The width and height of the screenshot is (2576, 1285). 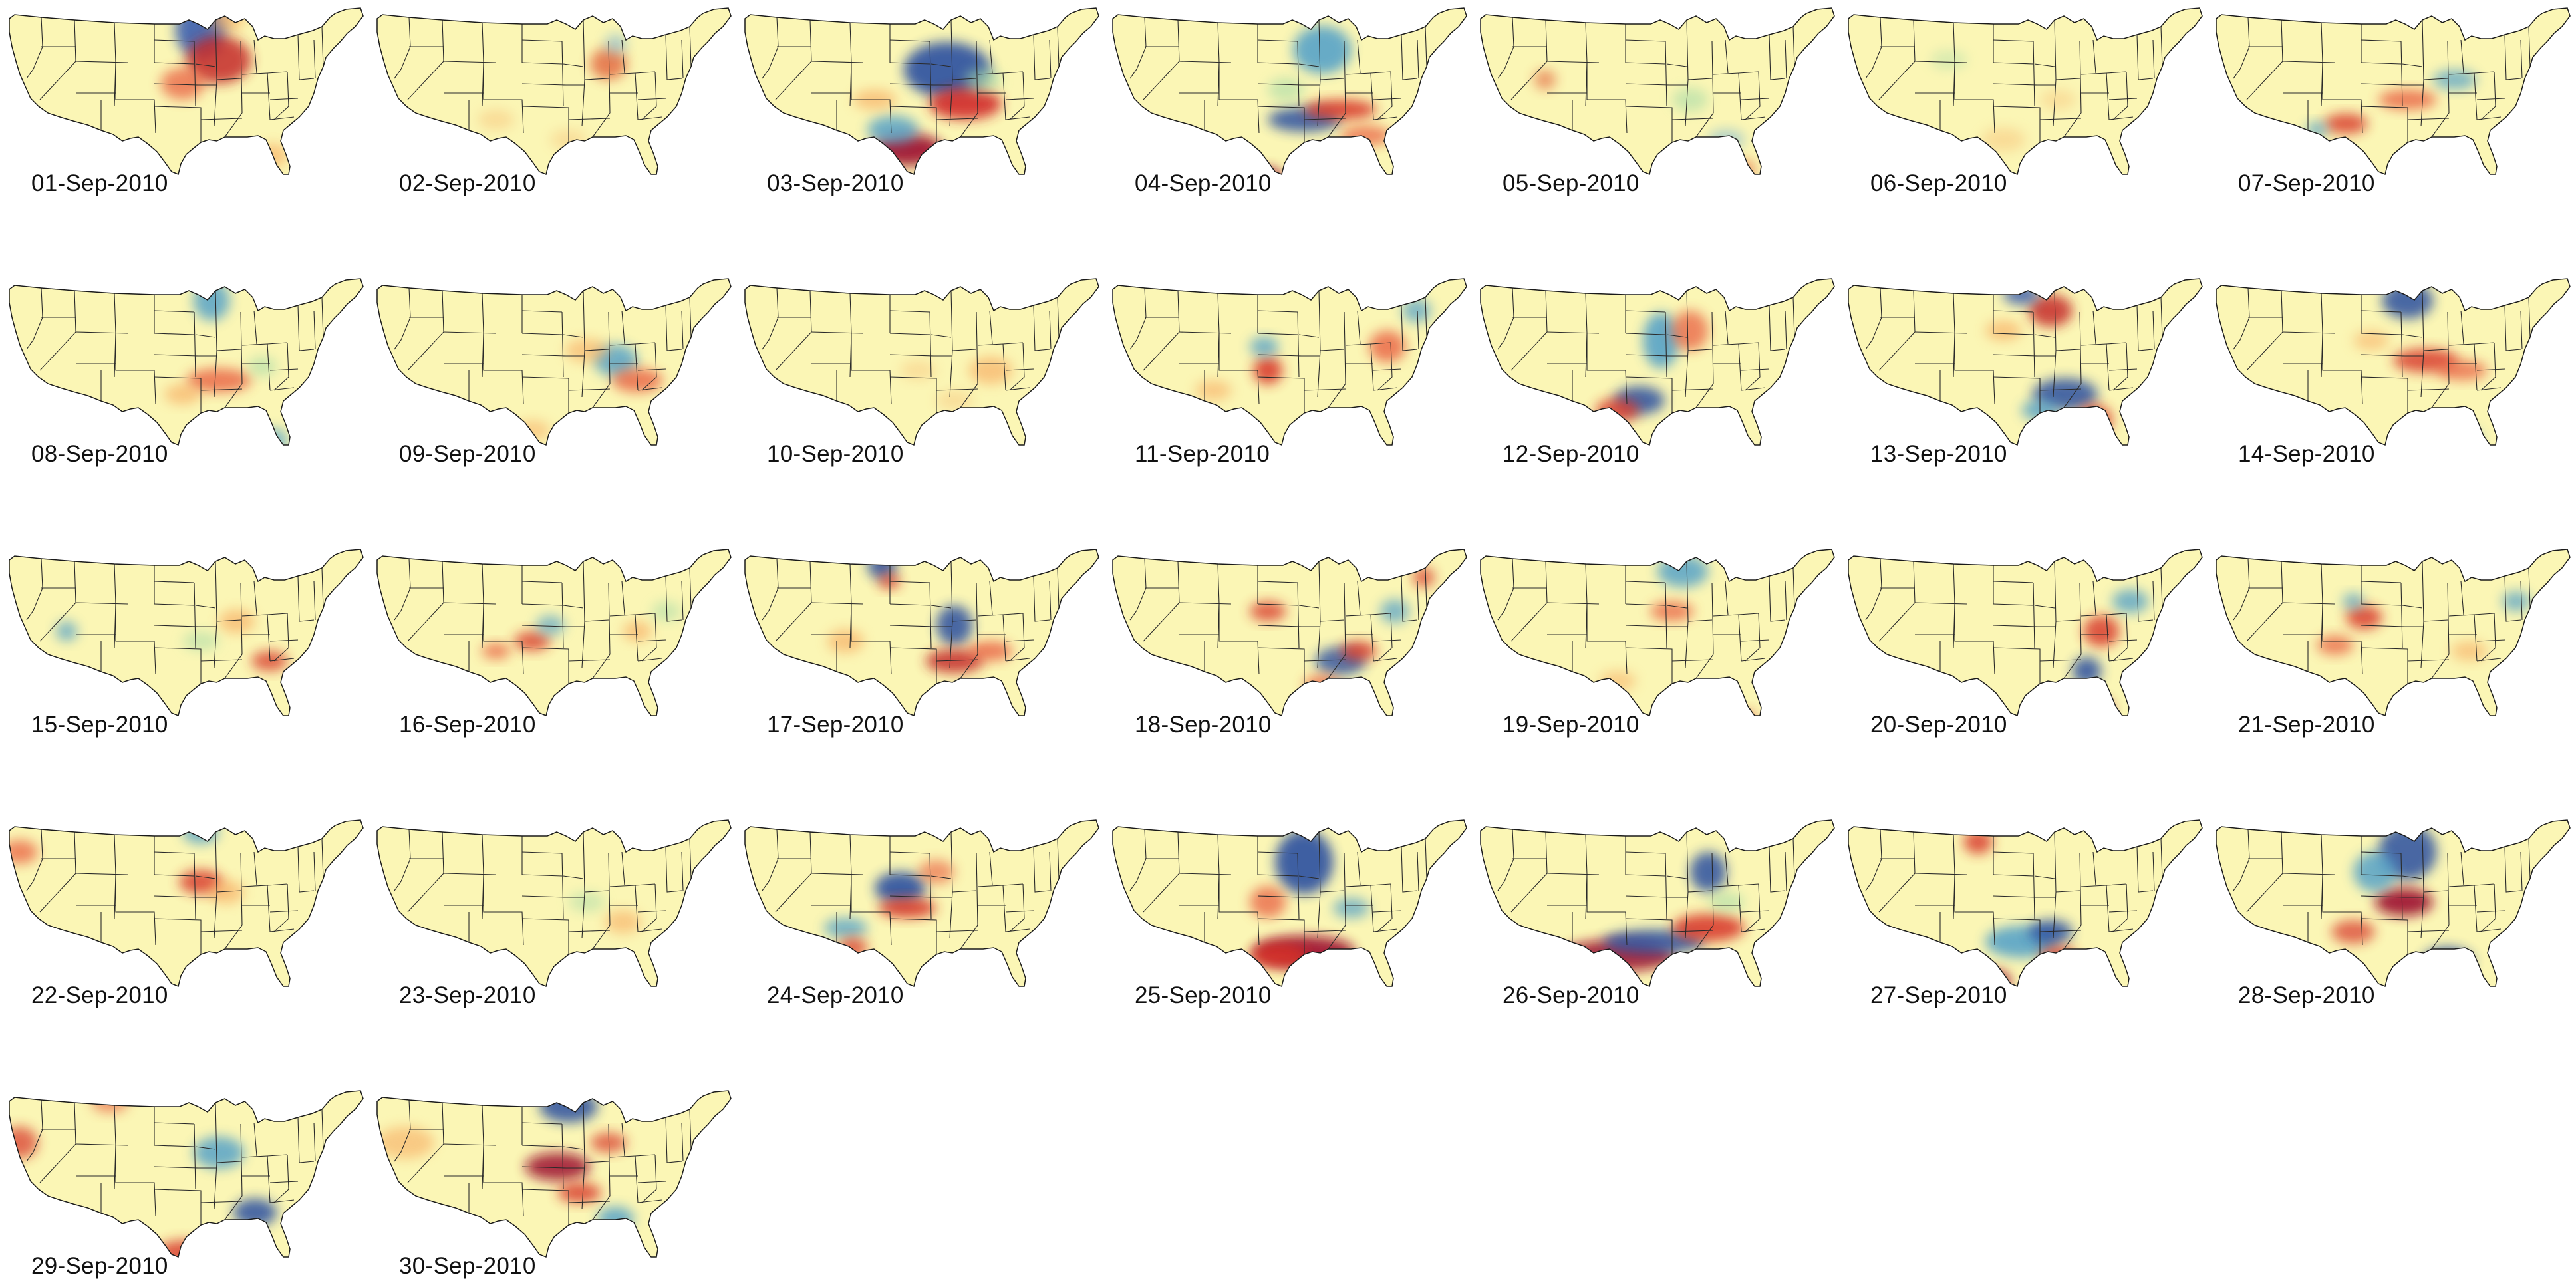 I want to click on map-panel: 25-Sep-2010, so click(x=1286, y=912).